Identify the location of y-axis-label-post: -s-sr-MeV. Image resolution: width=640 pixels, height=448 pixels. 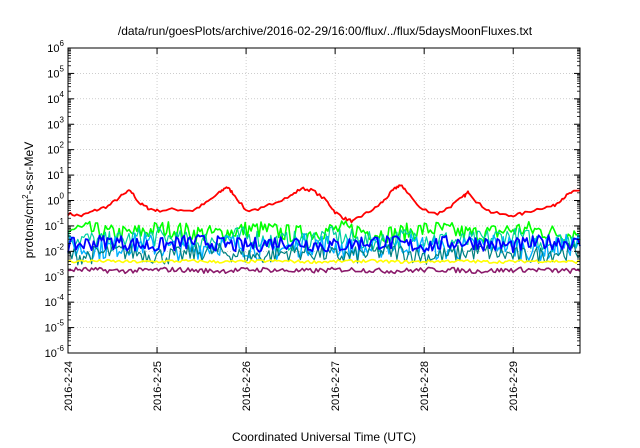
(29, 168).